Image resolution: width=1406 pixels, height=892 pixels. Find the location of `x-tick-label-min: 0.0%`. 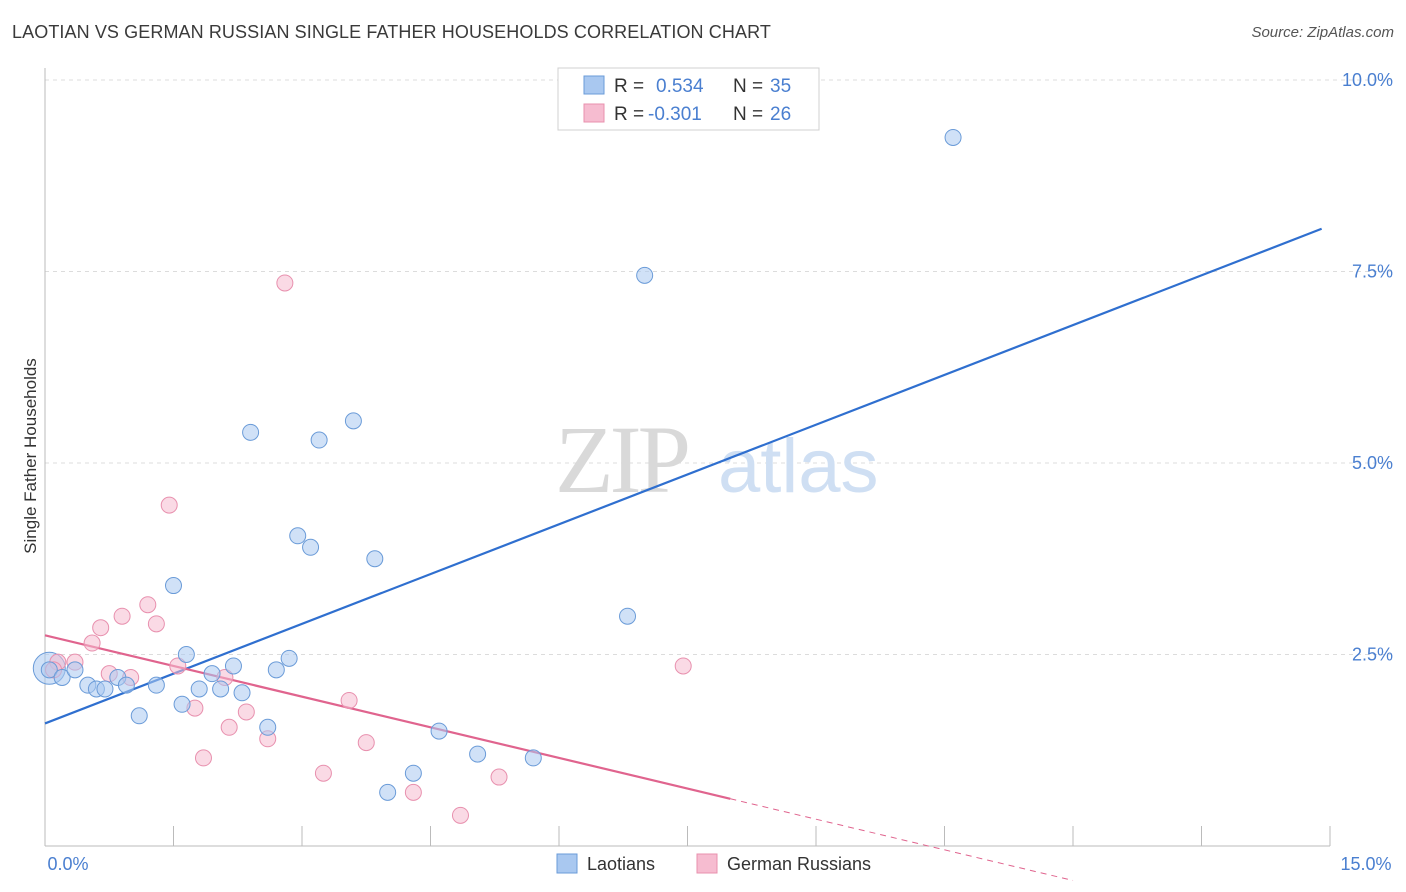

x-tick-label-min: 0.0% is located at coordinates (67, 864).